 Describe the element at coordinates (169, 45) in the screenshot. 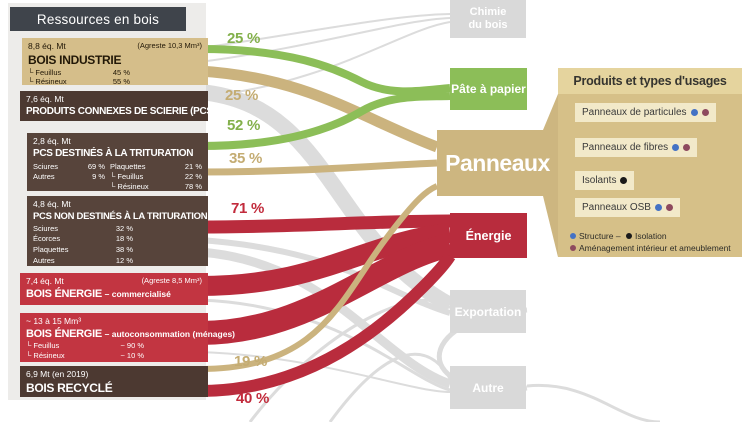

I see `box-note: (Agreste 10,3 Mm³)` at that location.